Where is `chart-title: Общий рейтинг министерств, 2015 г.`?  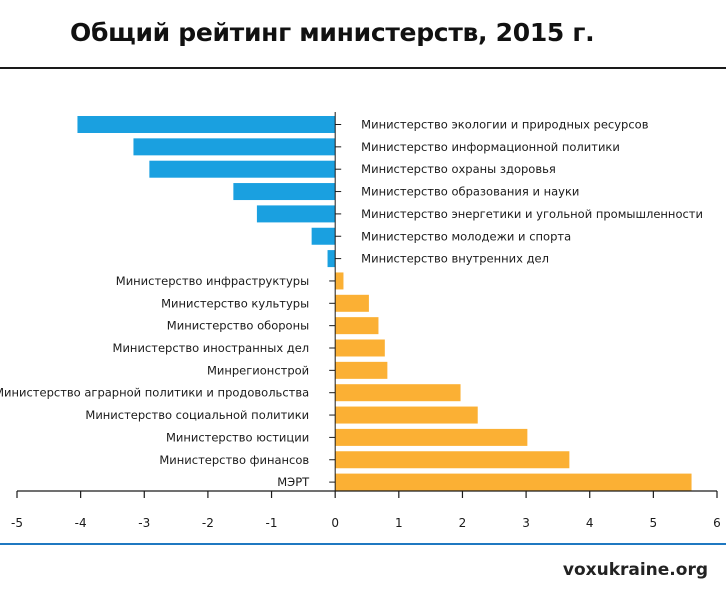 chart-title: Общий рейтинг министерств, 2015 г. is located at coordinates (332, 32).